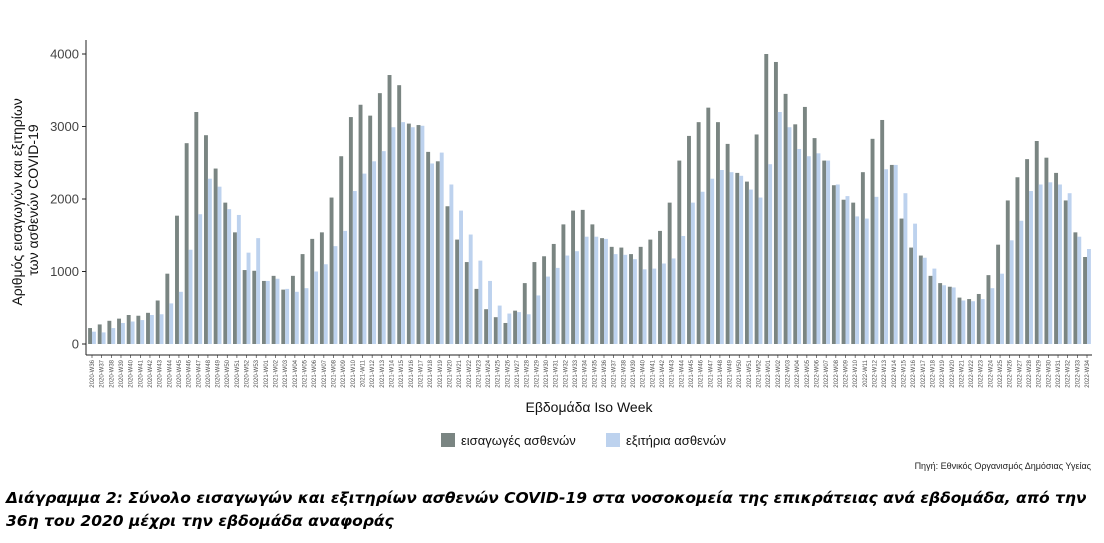  Describe the element at coordinates (518, 373) in the screenshot. I see `x-tick-label-2021-W27: 2021-W27` at that location.